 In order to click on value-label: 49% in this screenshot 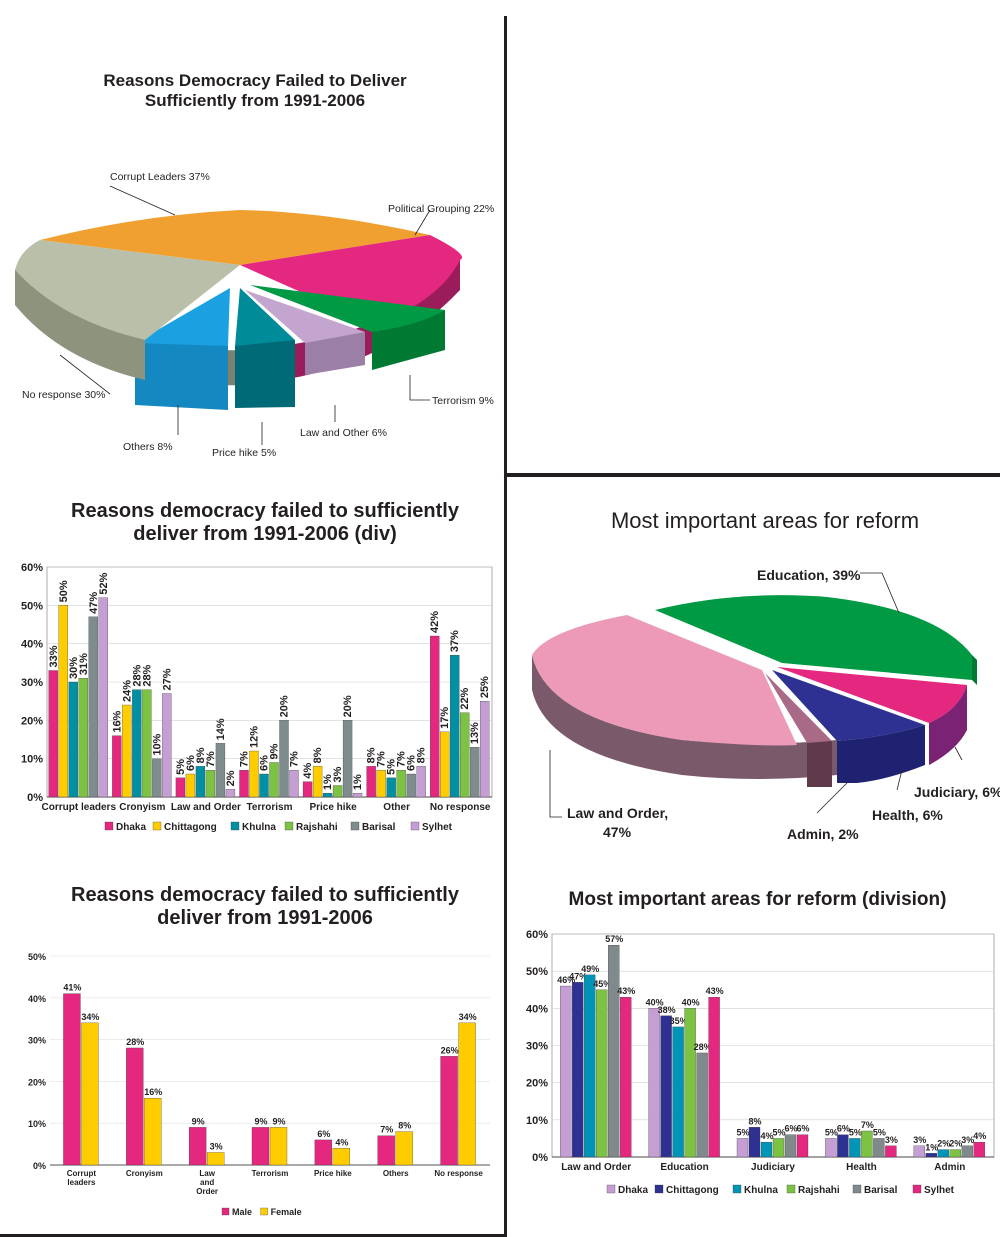, I will do `click(590, 969)`.